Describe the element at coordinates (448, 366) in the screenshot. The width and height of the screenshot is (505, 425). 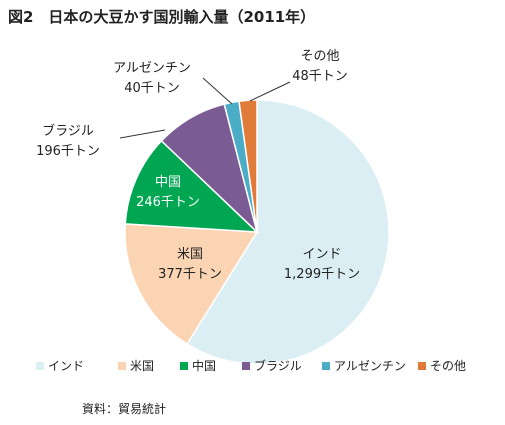
I see `legend-label: その他` at that location.